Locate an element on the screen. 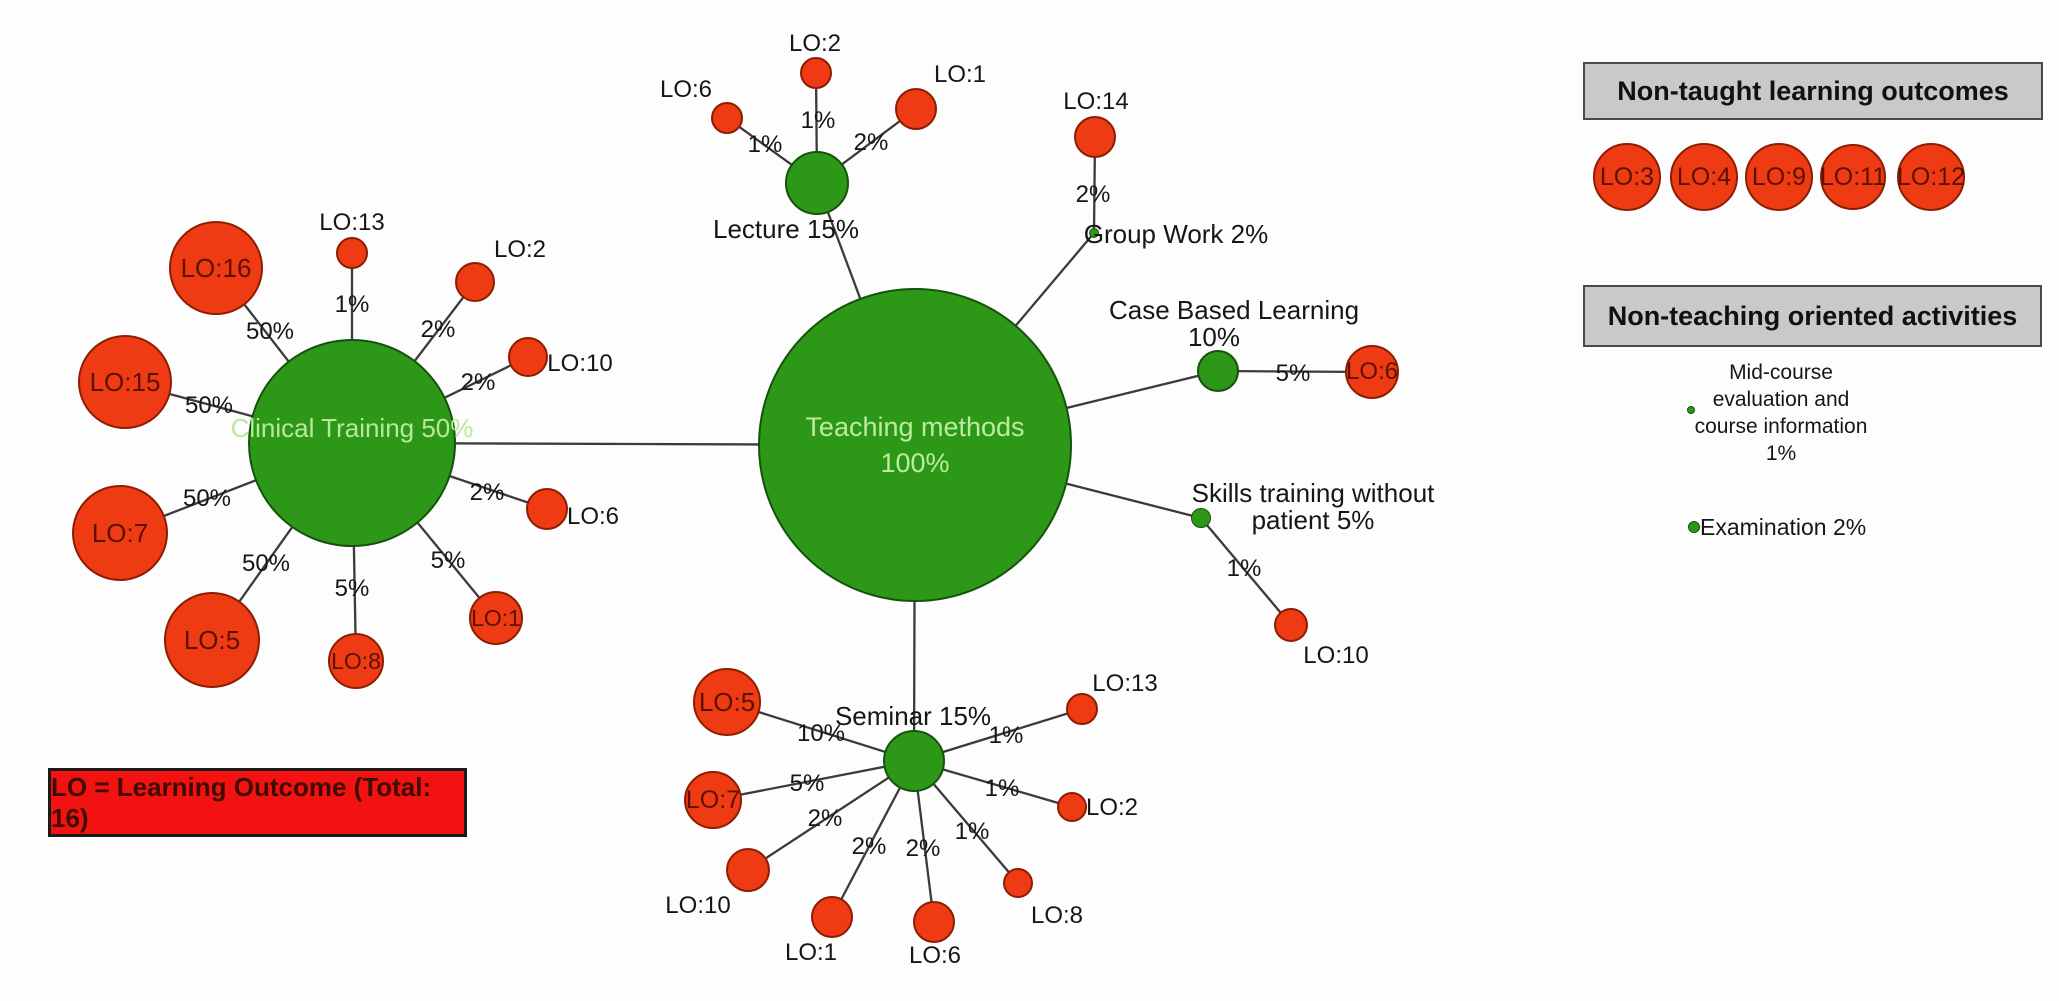 This screenshot has width=2059, height=1001. case-based-pct-label: 10% is located at coordinates (1214, 337).